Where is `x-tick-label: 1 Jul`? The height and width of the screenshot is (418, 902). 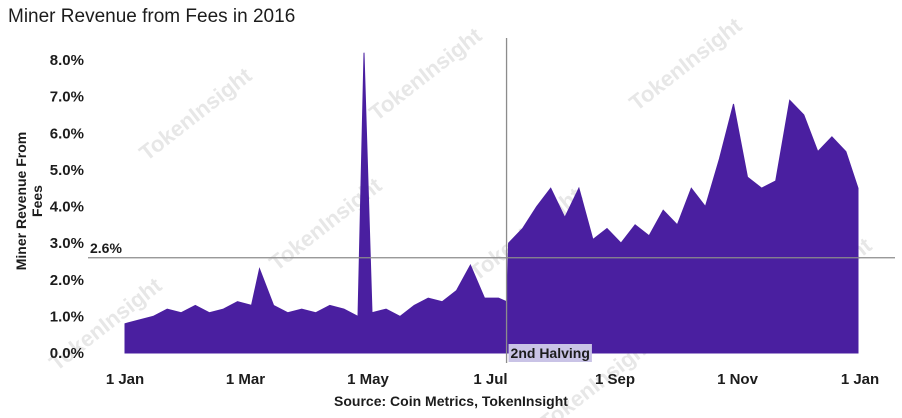
x-tick-label: 1 Jul is located at coordinates (490, 379).